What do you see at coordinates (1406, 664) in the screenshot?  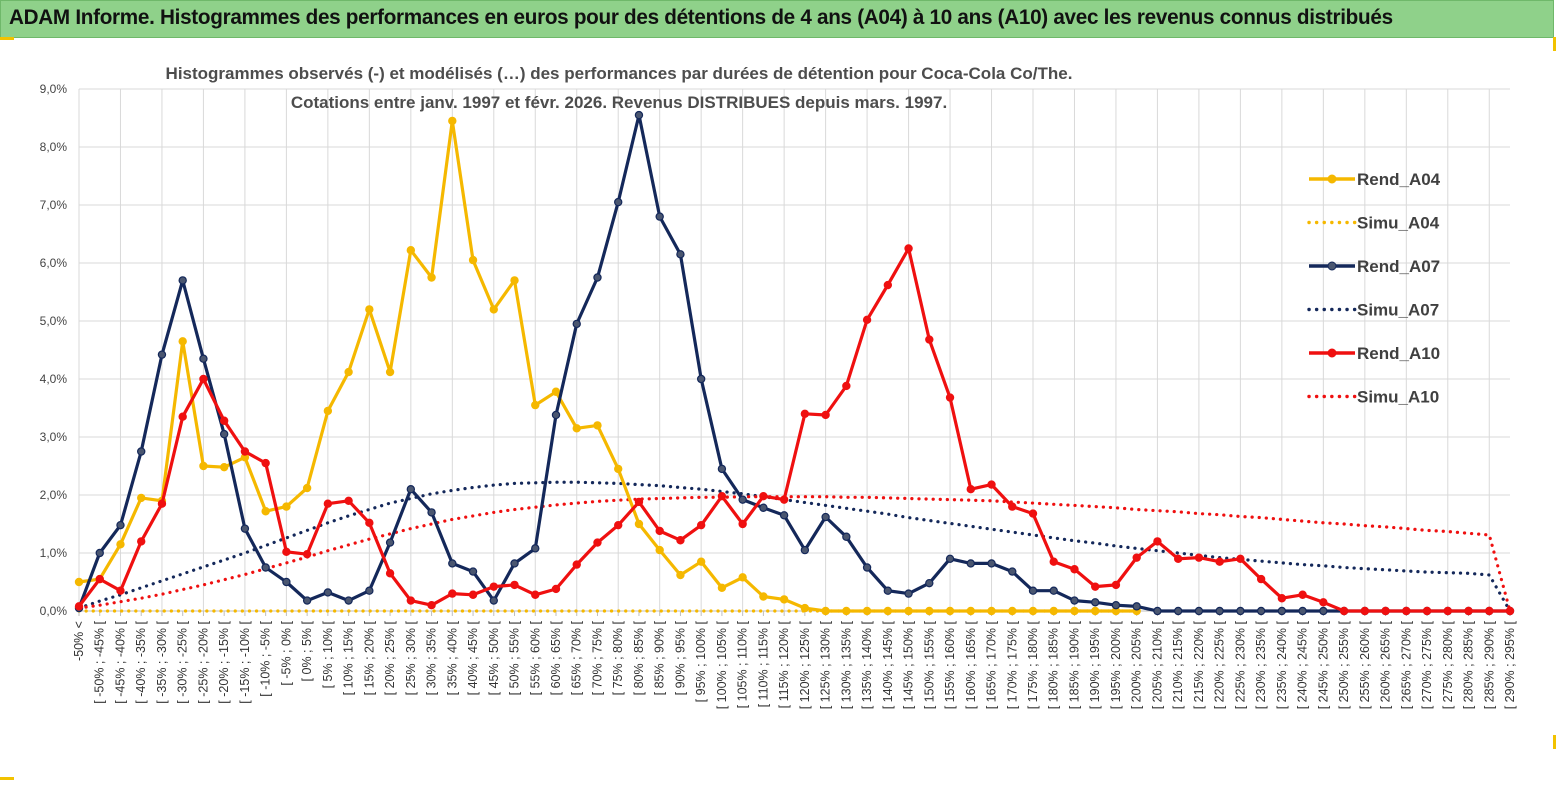 I see `x-tick-label: [ 265% ; 270% [` at bounding box center [1406, 664].